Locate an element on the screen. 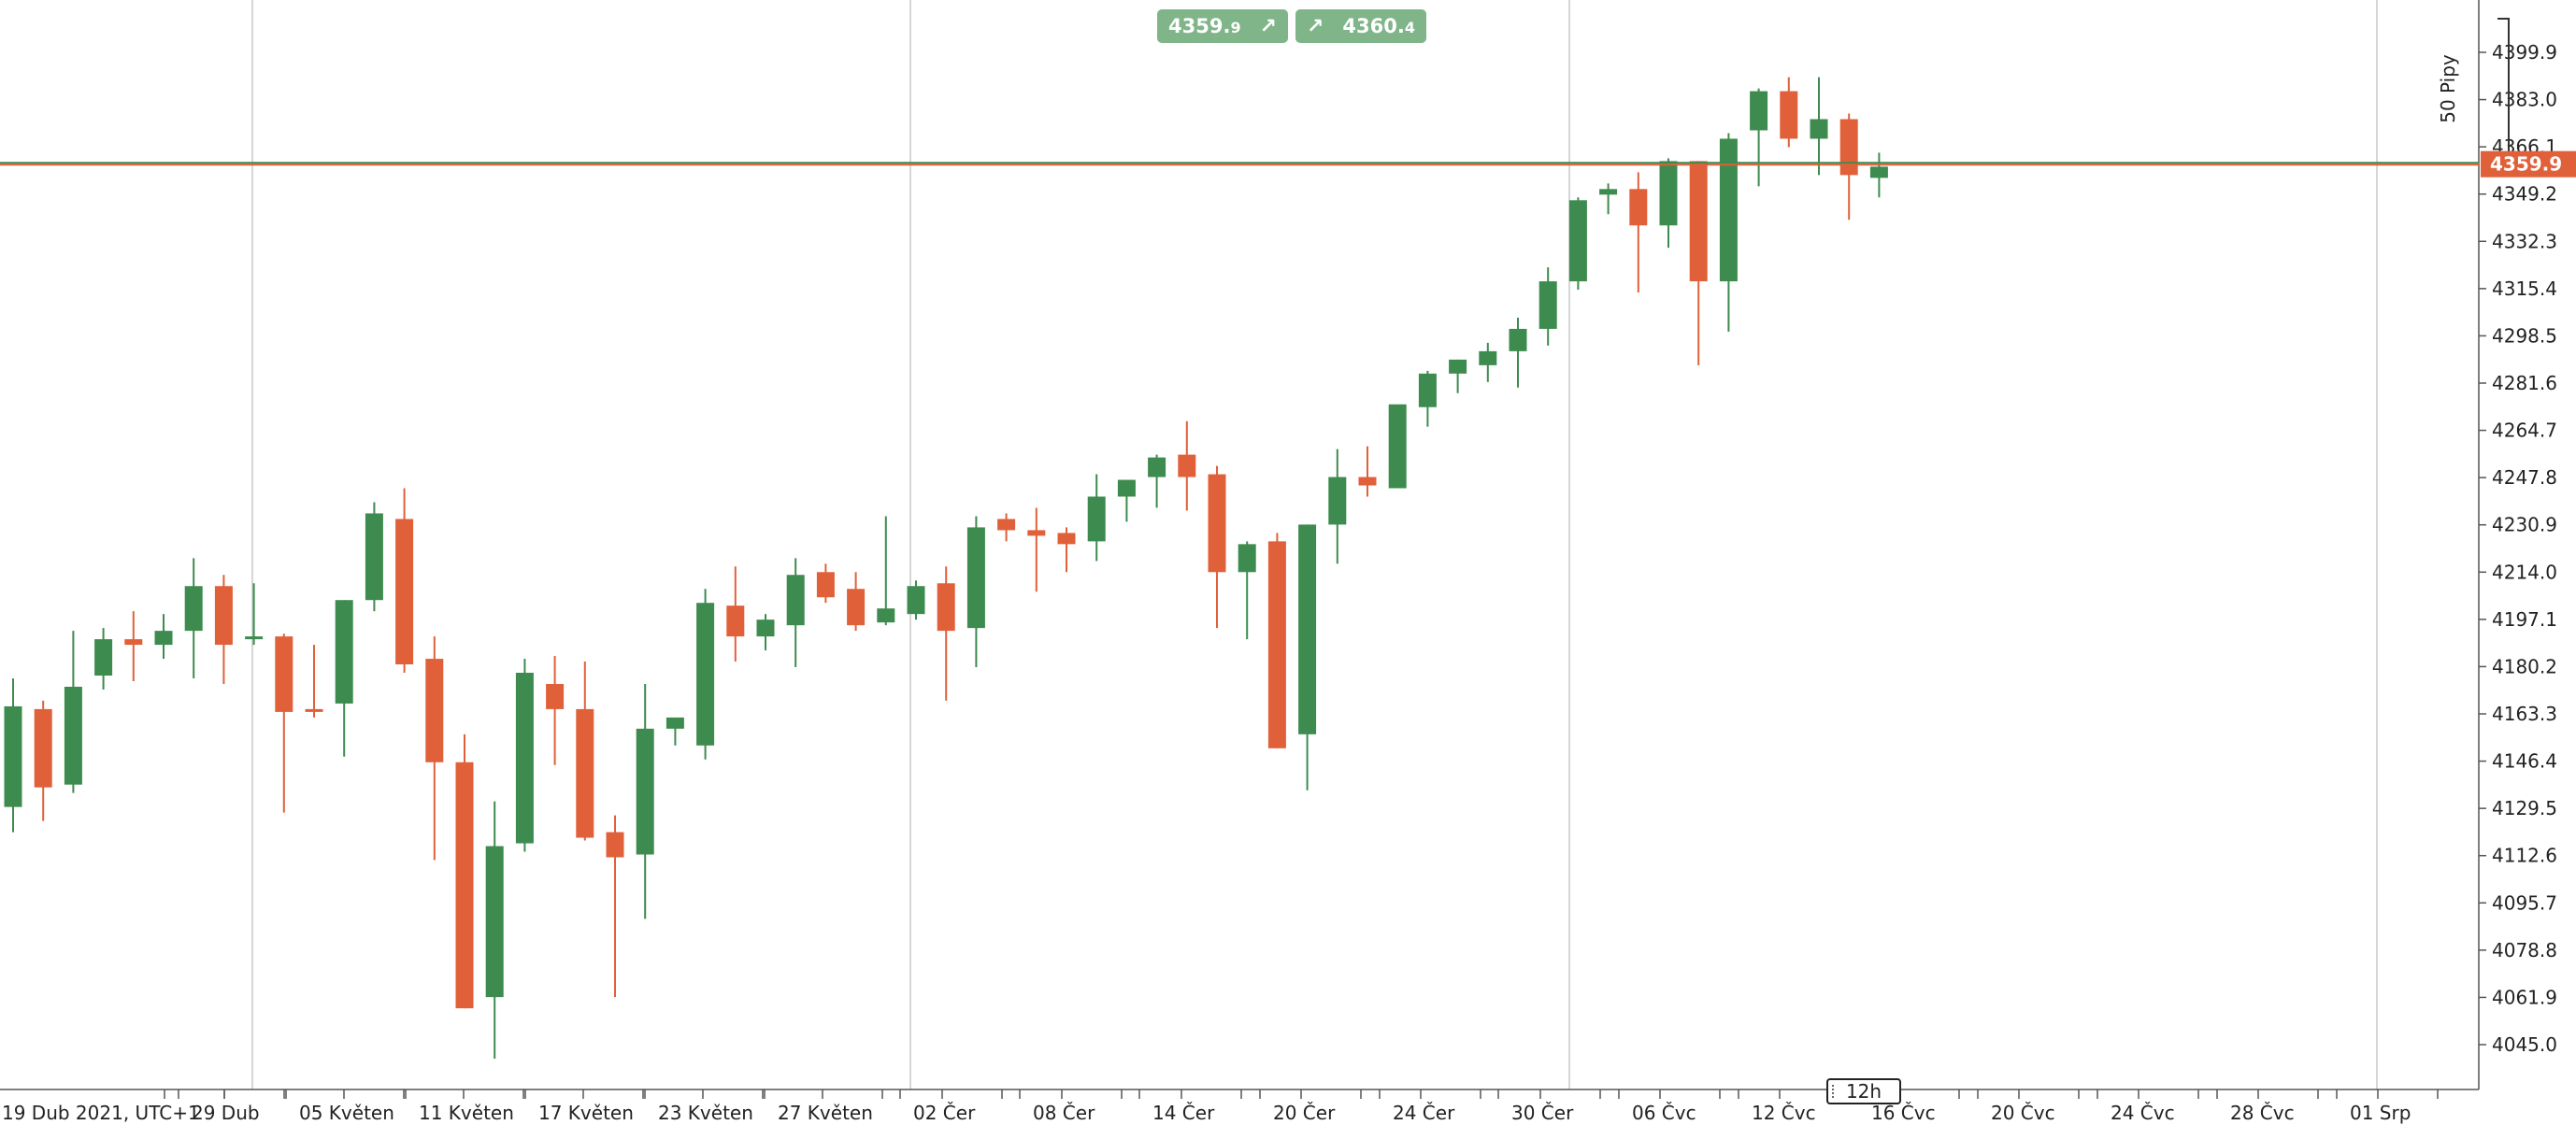  current-price-badge-text: 4359.9 is located at coordinates (2526, 164).